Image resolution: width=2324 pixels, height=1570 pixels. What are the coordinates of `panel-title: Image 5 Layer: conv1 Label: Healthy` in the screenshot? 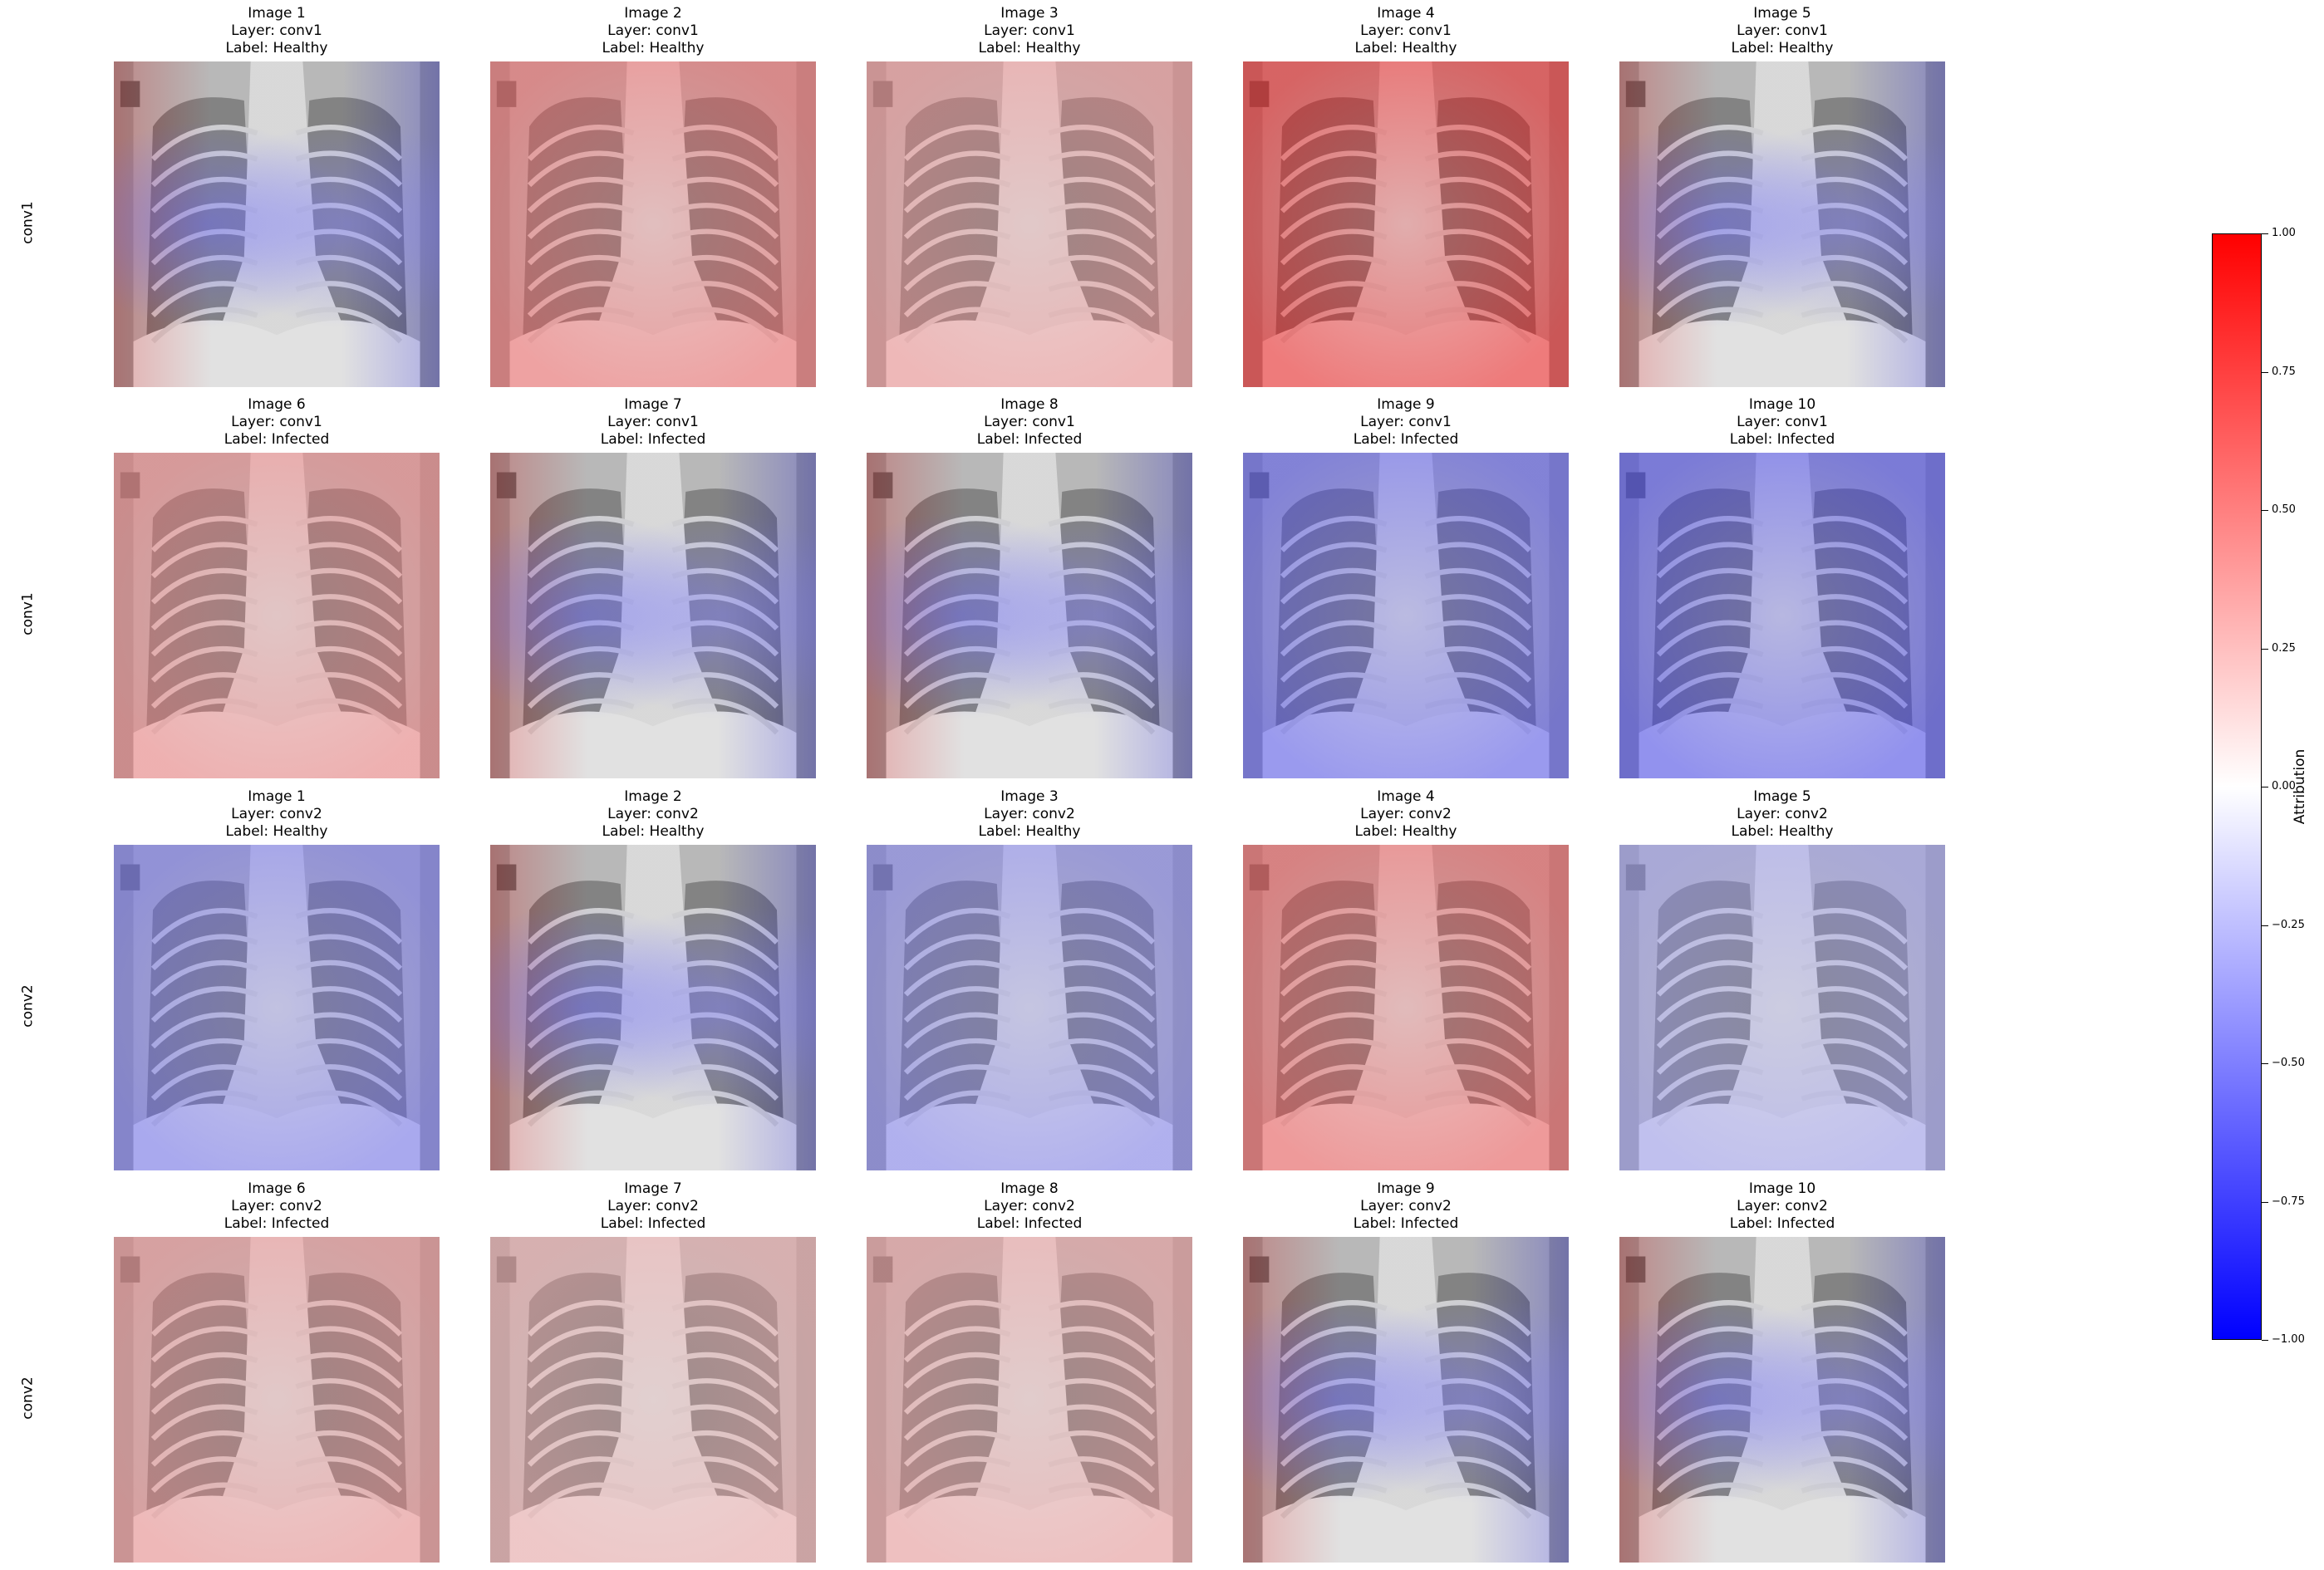 It's located at (1782, 31).